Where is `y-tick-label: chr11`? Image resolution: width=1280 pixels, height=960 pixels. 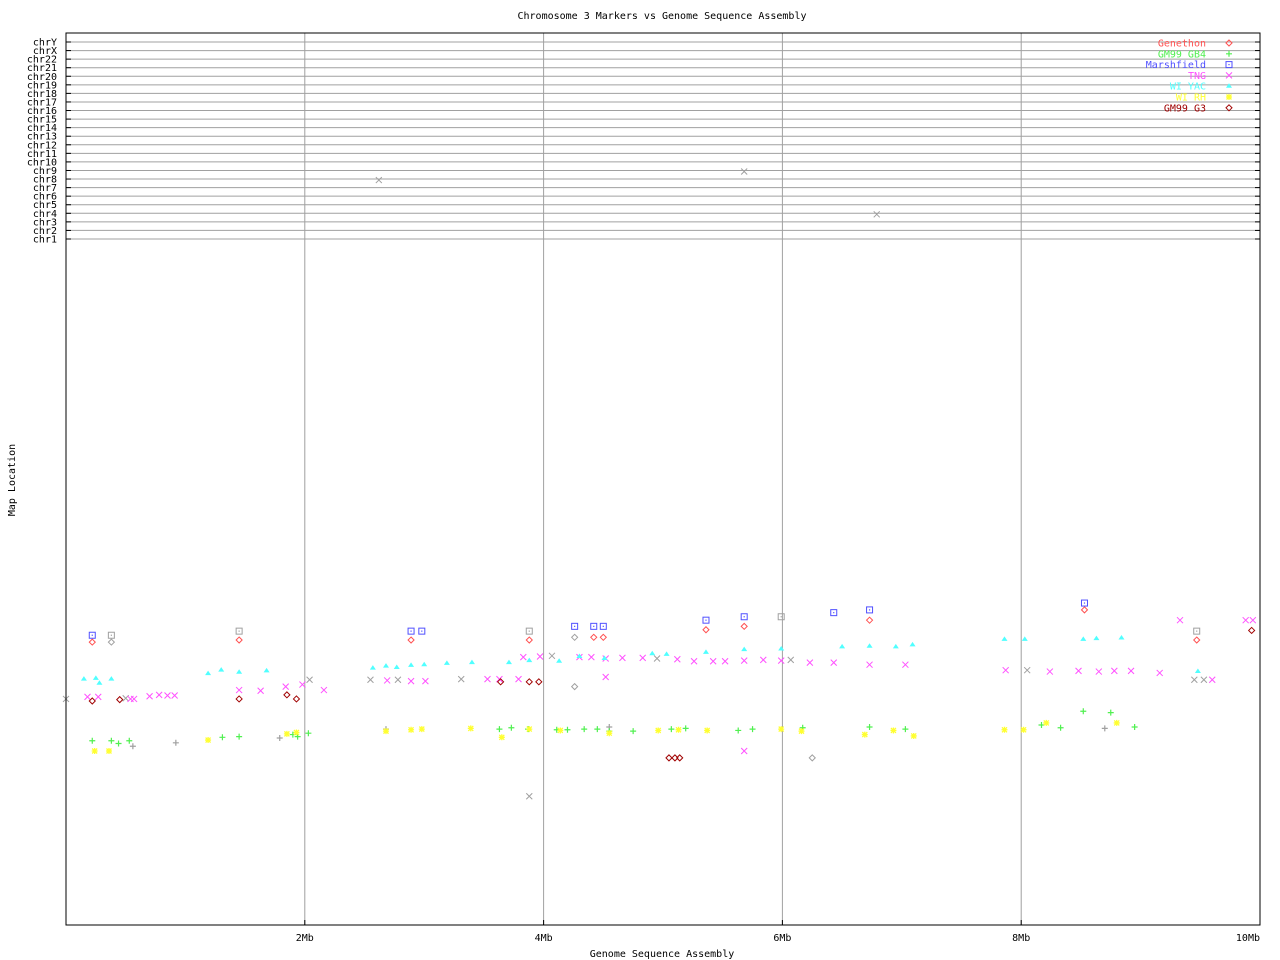
y-tick-label: chr11 is located at coordinates (42, 154).